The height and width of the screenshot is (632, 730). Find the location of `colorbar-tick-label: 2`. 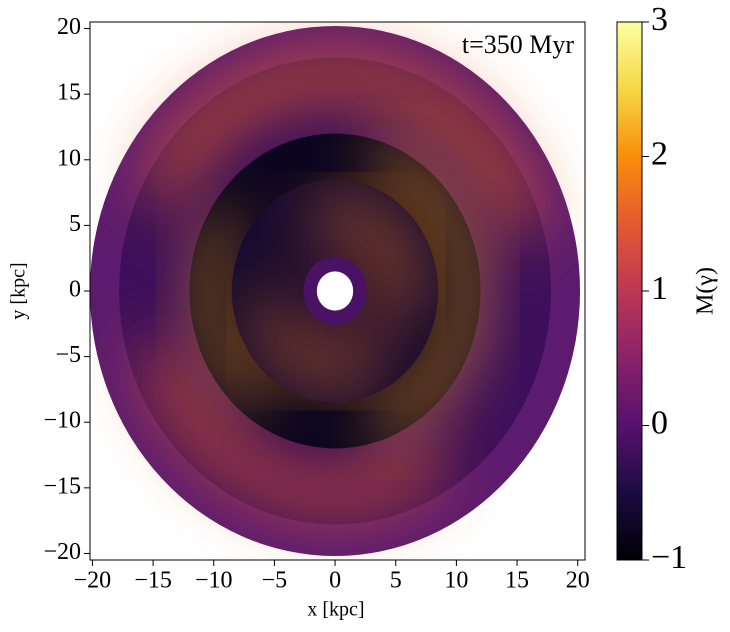

colorbar-tick-label: 2 is located at coordinates (659, 153).